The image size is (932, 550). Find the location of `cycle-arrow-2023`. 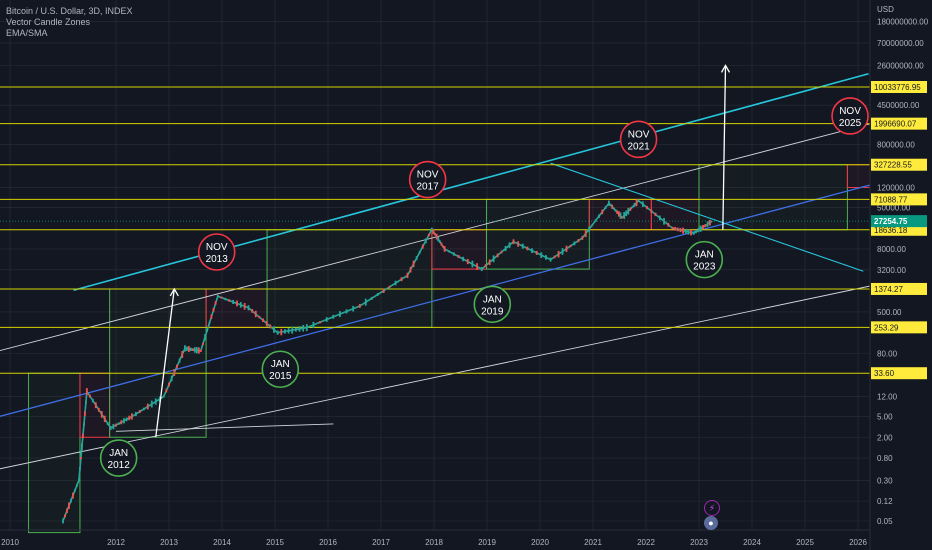

cycle-arrow-2023 is located at coordinates (724, 147).